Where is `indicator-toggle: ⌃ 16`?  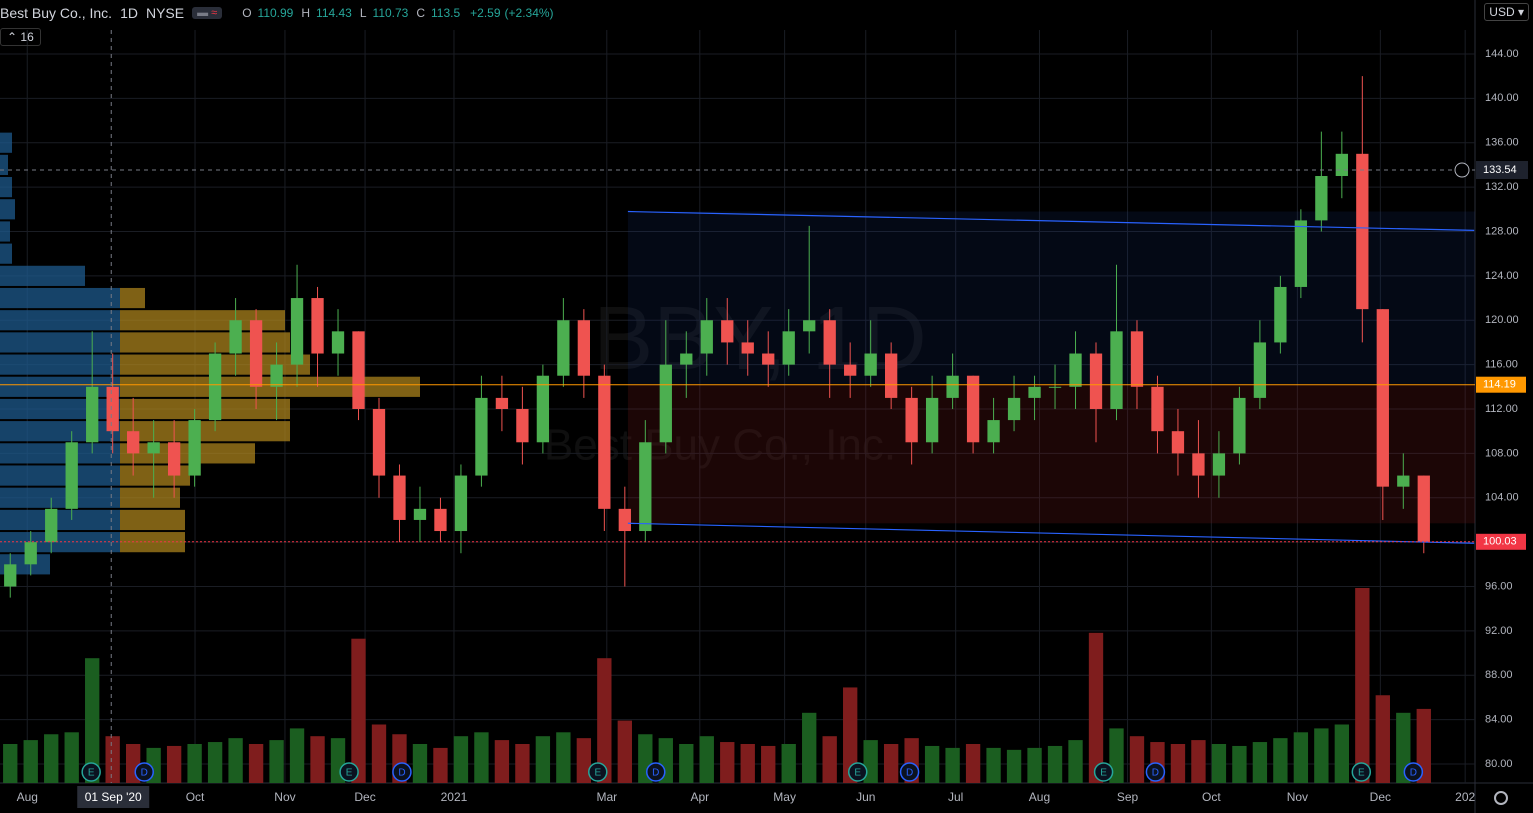
indicator-toggle: ⌃ 16 is located at coordinates (20, 37).